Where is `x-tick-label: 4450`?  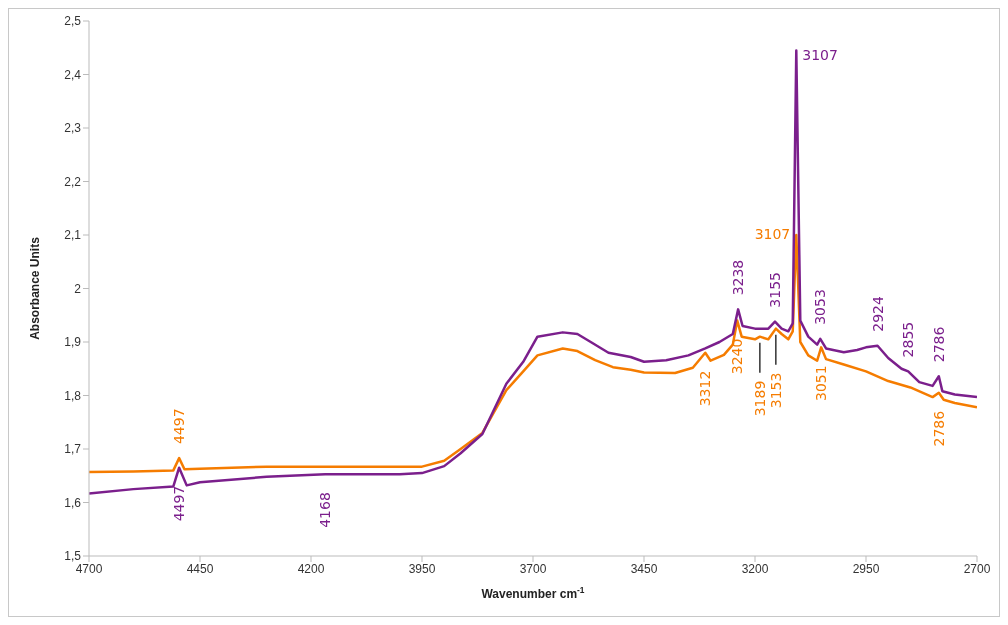 x-tick-label: 4450 is located at coordinates (200, 568).